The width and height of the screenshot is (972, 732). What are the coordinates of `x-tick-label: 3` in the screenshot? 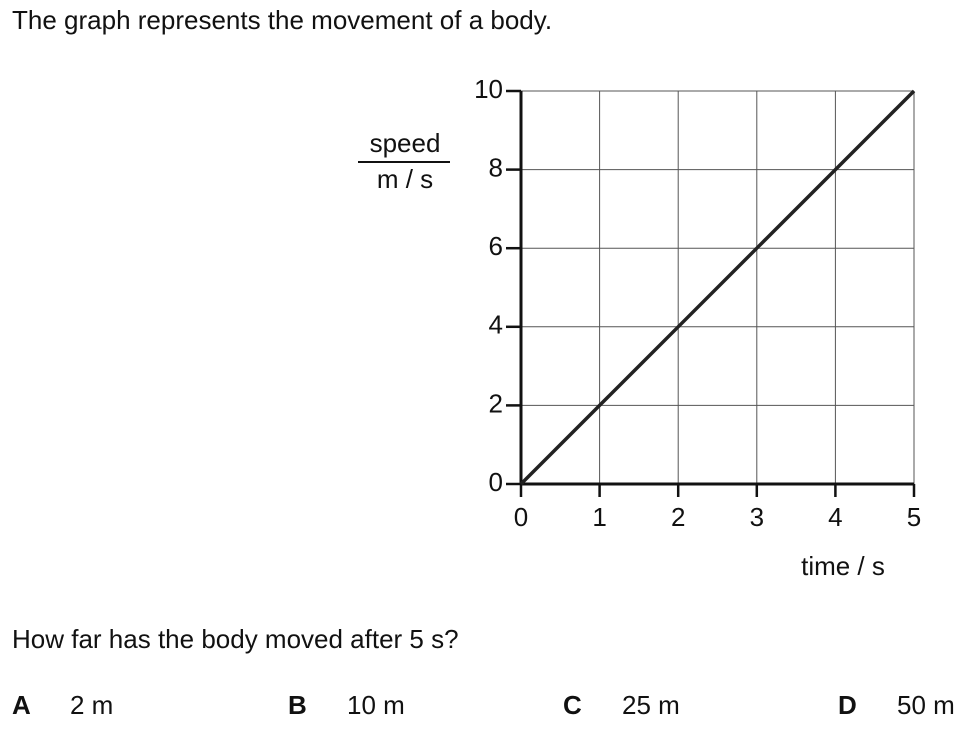 It's located at (757, 517).